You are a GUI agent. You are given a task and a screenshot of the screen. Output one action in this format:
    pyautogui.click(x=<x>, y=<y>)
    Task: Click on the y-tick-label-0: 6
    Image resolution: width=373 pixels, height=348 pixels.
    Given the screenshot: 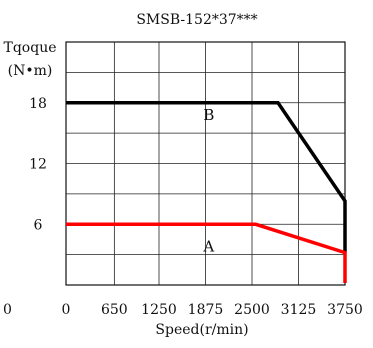 What is the action you would take?
    pyautogui.click(x=38, y=225)
    